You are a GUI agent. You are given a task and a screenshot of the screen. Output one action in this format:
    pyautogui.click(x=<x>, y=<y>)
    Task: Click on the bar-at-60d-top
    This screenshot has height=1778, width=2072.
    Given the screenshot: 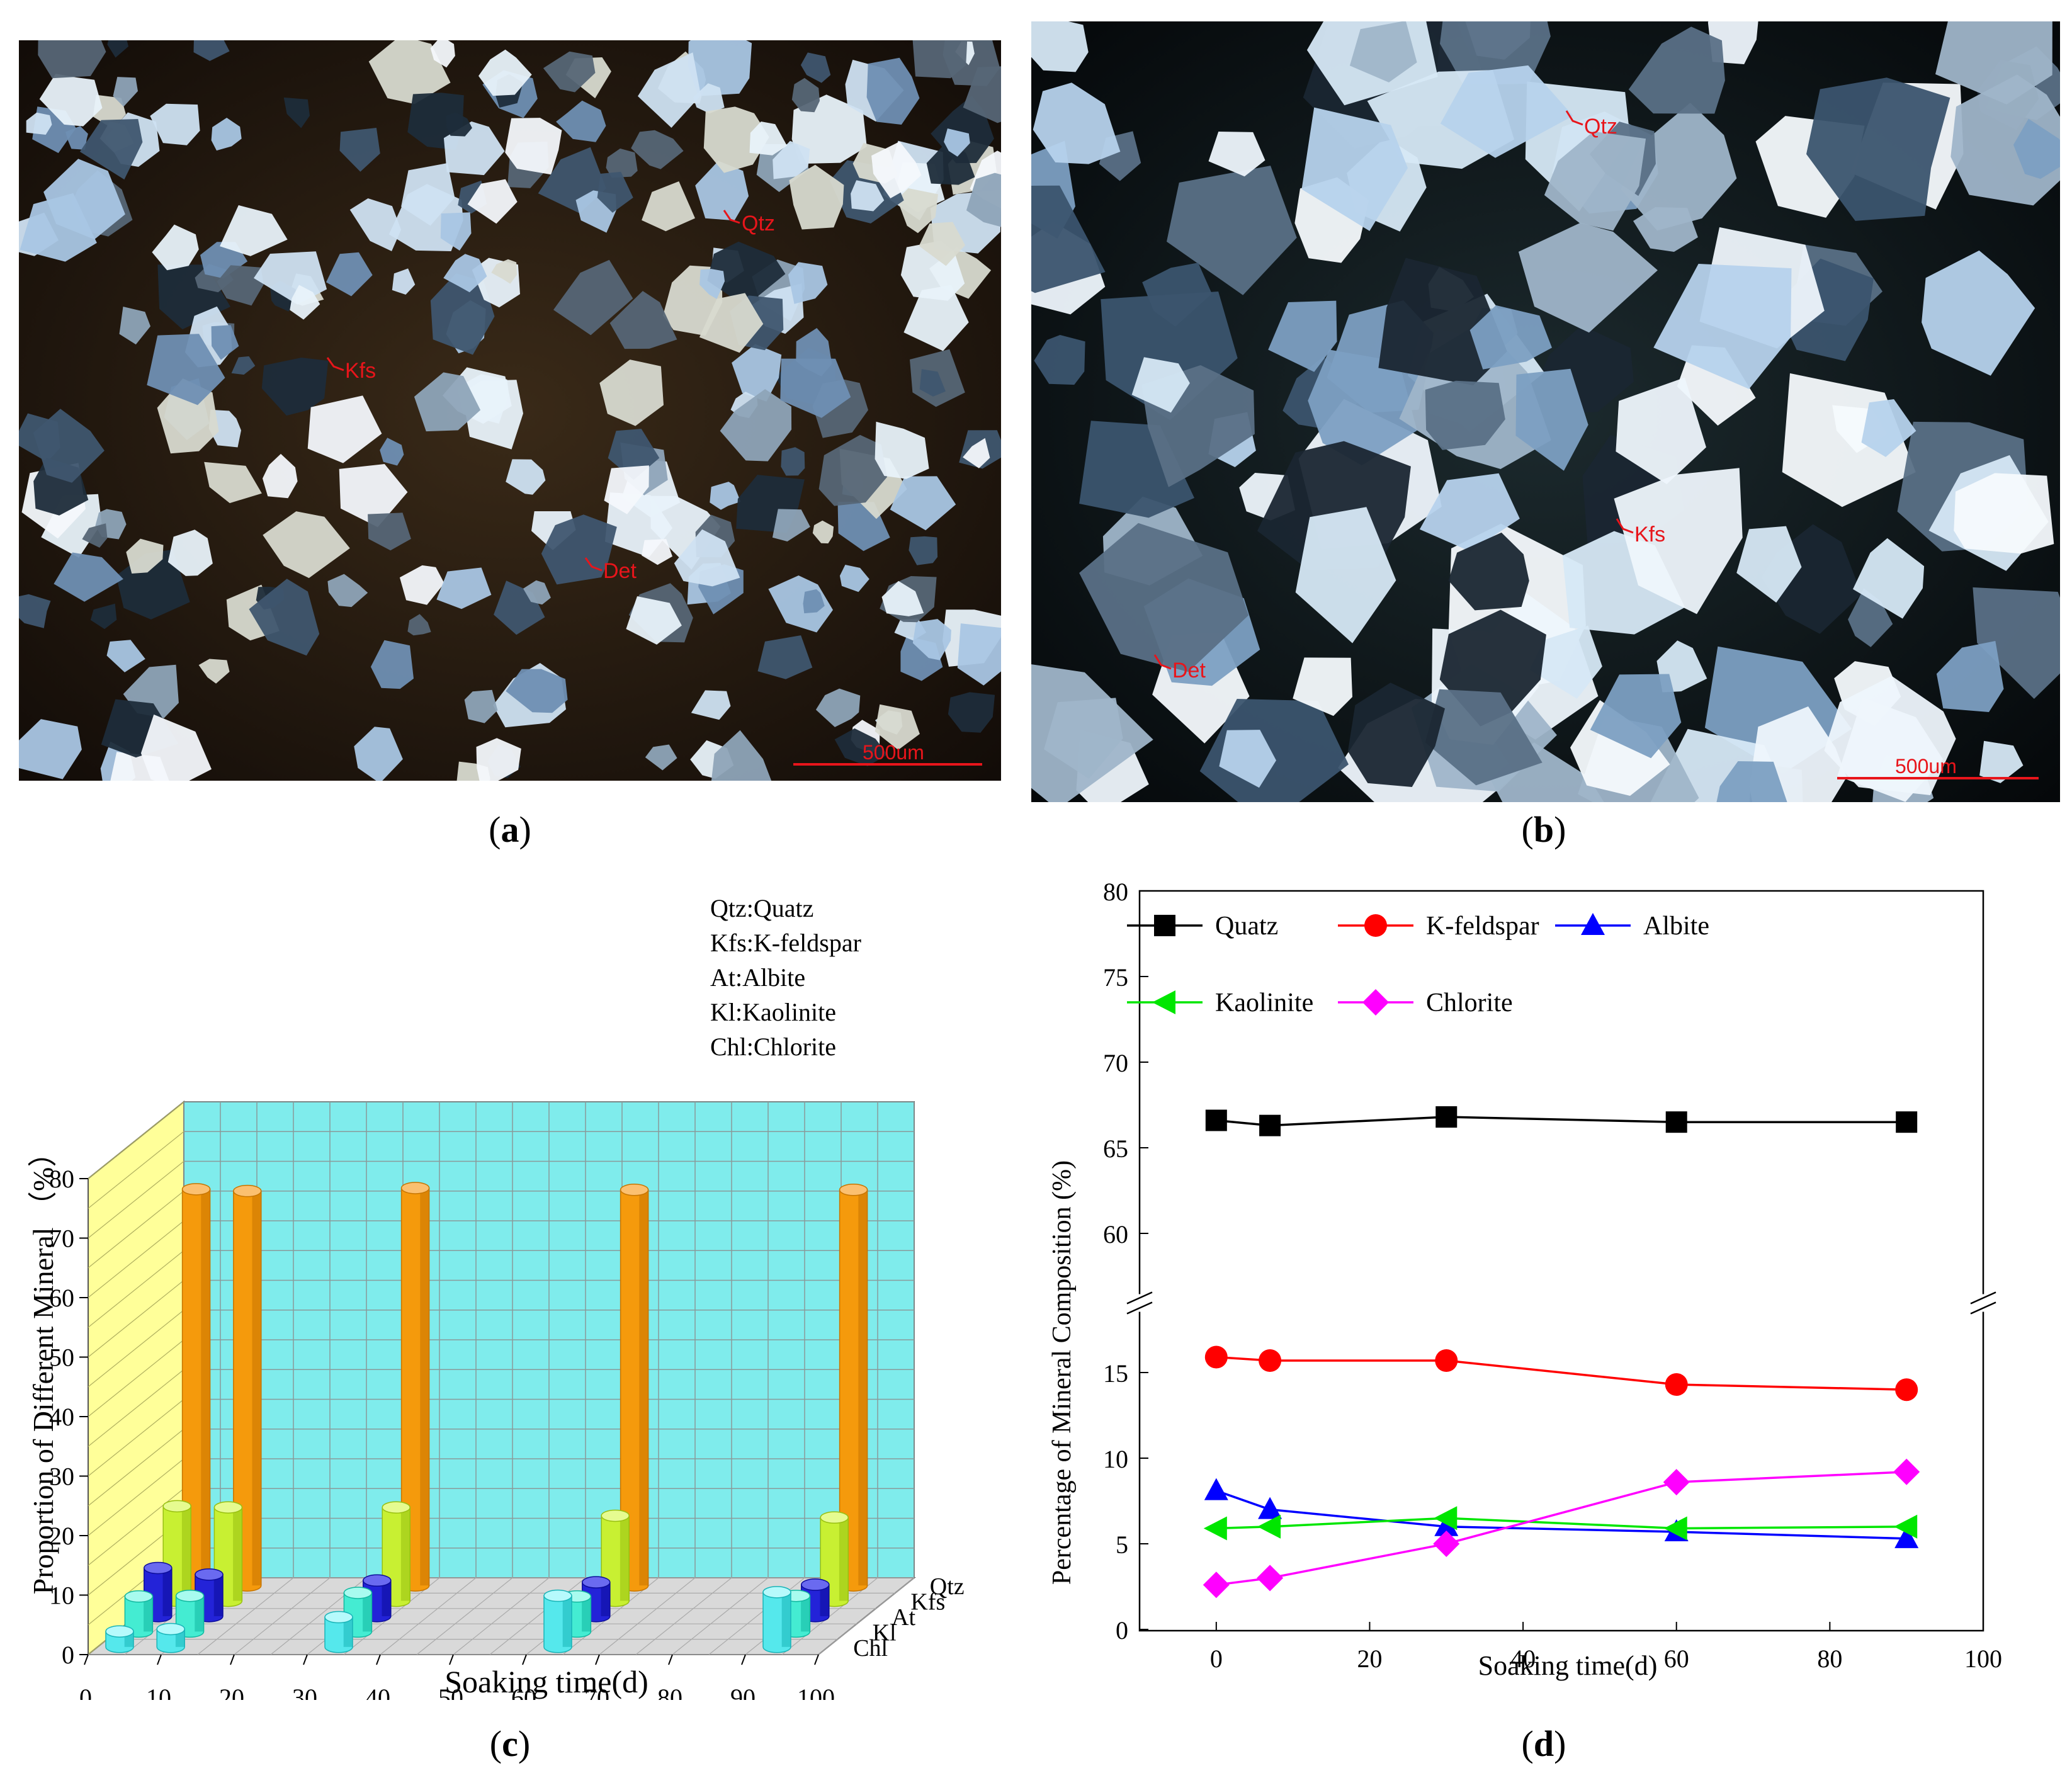 What is the action you would take?
    pyautogui.click(x=596, y=1582)
    